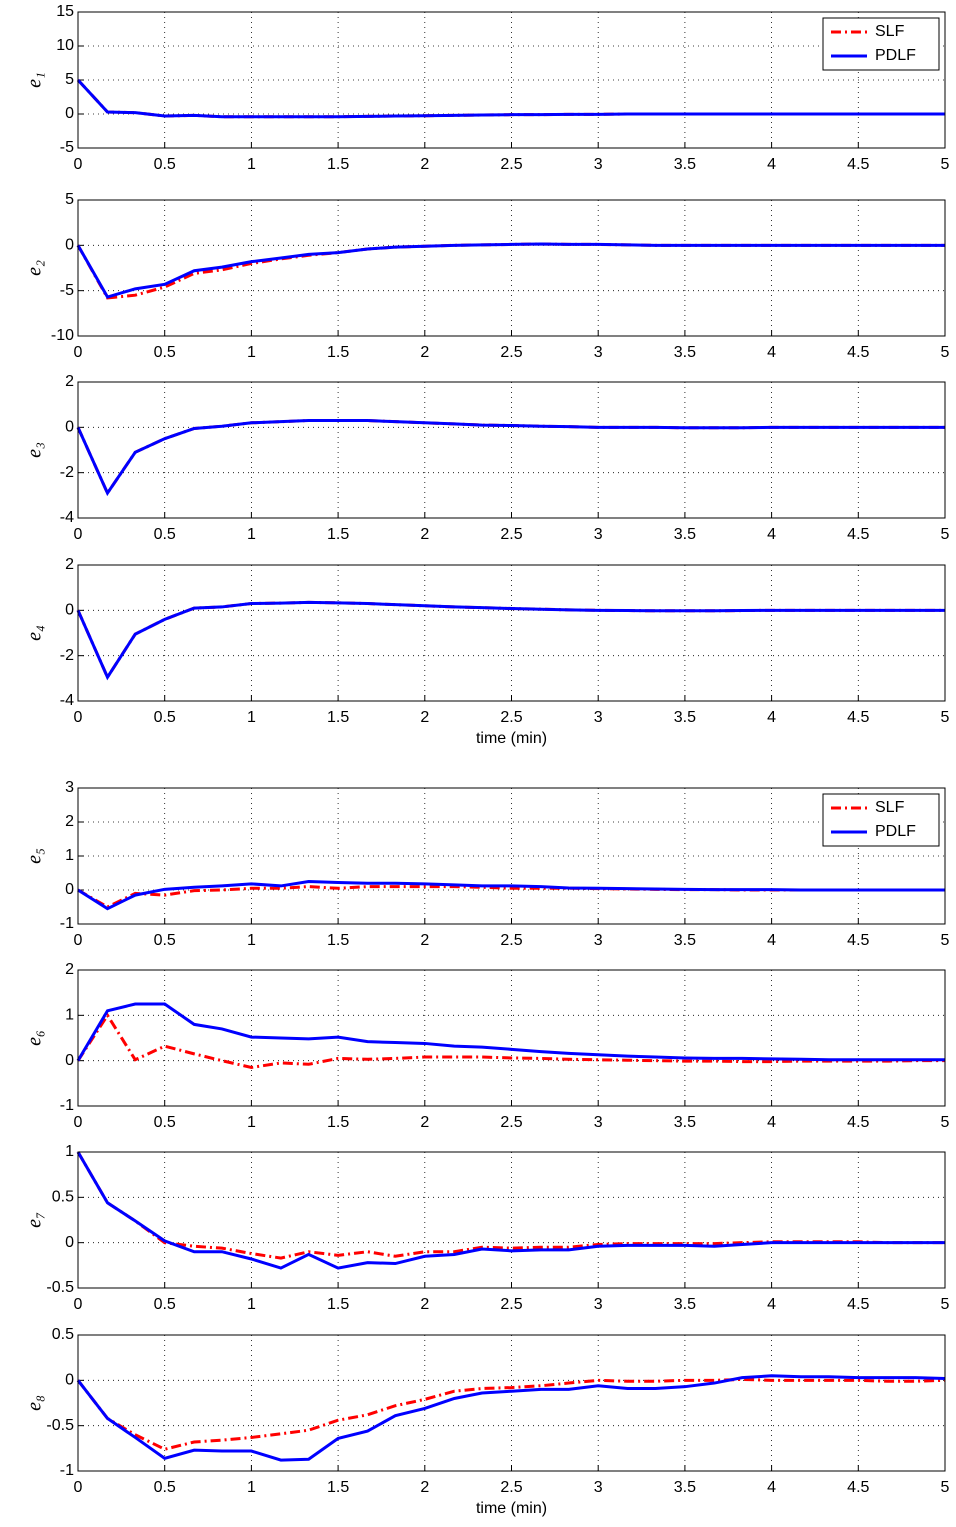  What do you see at coordinates (63, 1334) in the screenshot?
I see `y-tick-label: 0.5` at bounding box center [63, 1334].